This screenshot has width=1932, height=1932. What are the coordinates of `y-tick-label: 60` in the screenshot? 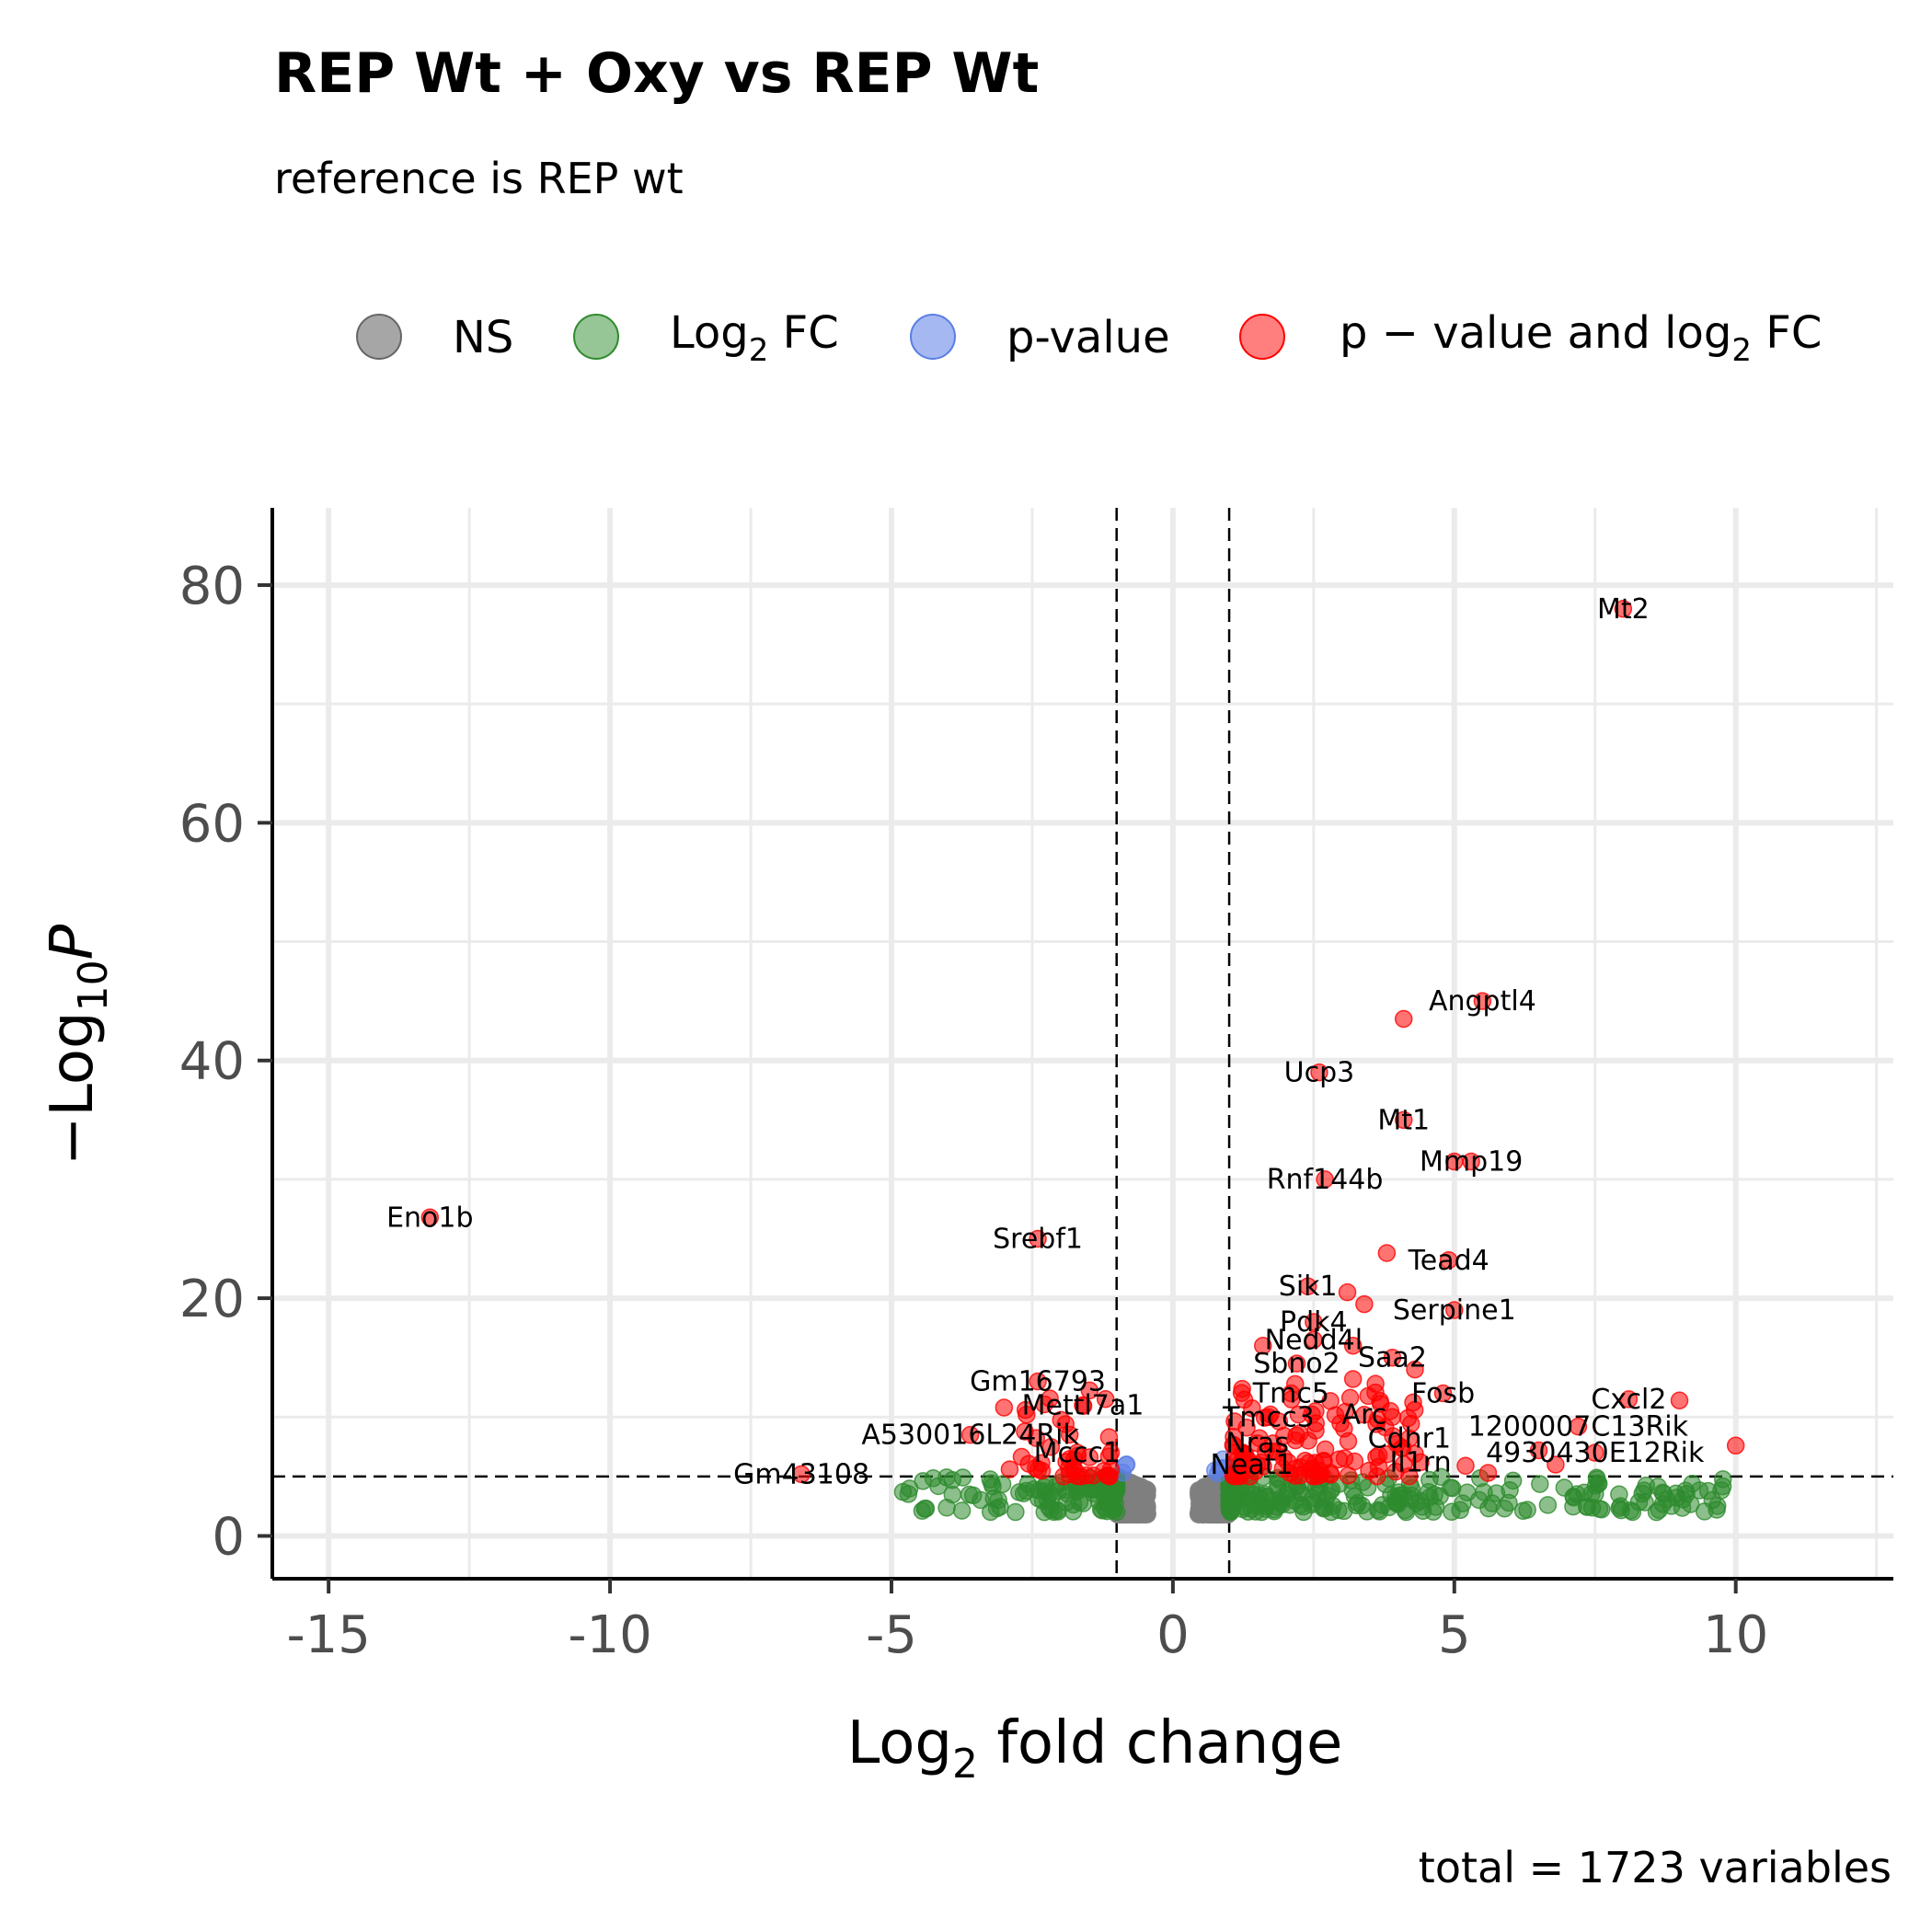 It's located at (212, 824).